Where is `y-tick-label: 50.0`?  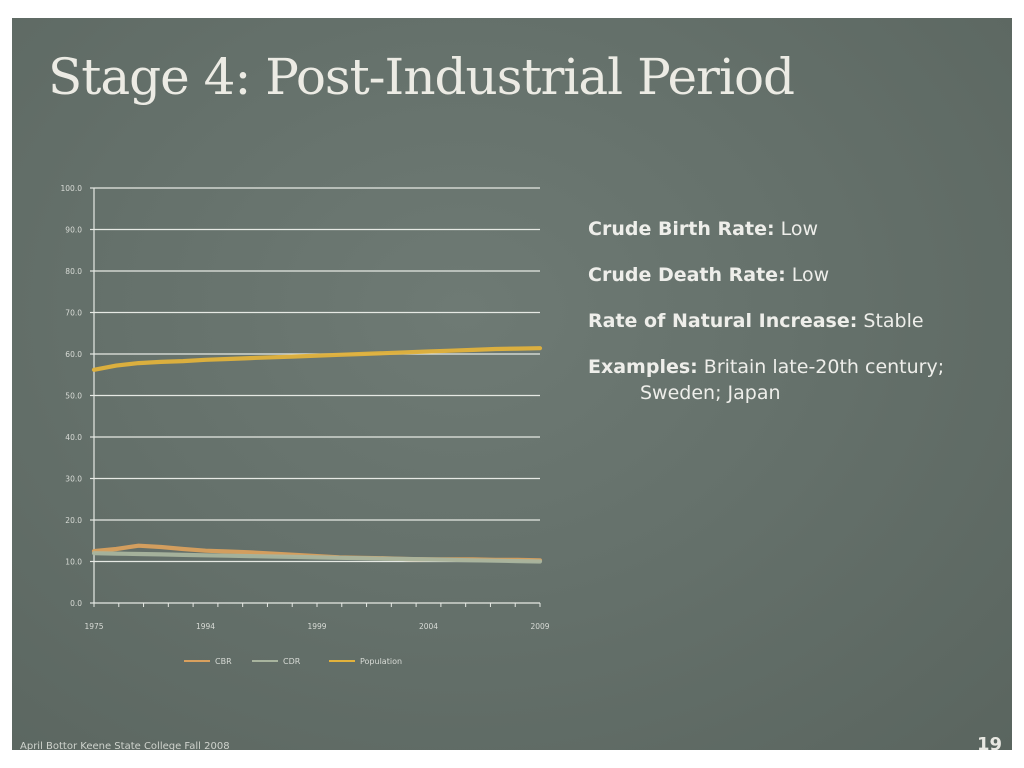
y-tick-label: 50.0 is located at coordinates (73, 396).